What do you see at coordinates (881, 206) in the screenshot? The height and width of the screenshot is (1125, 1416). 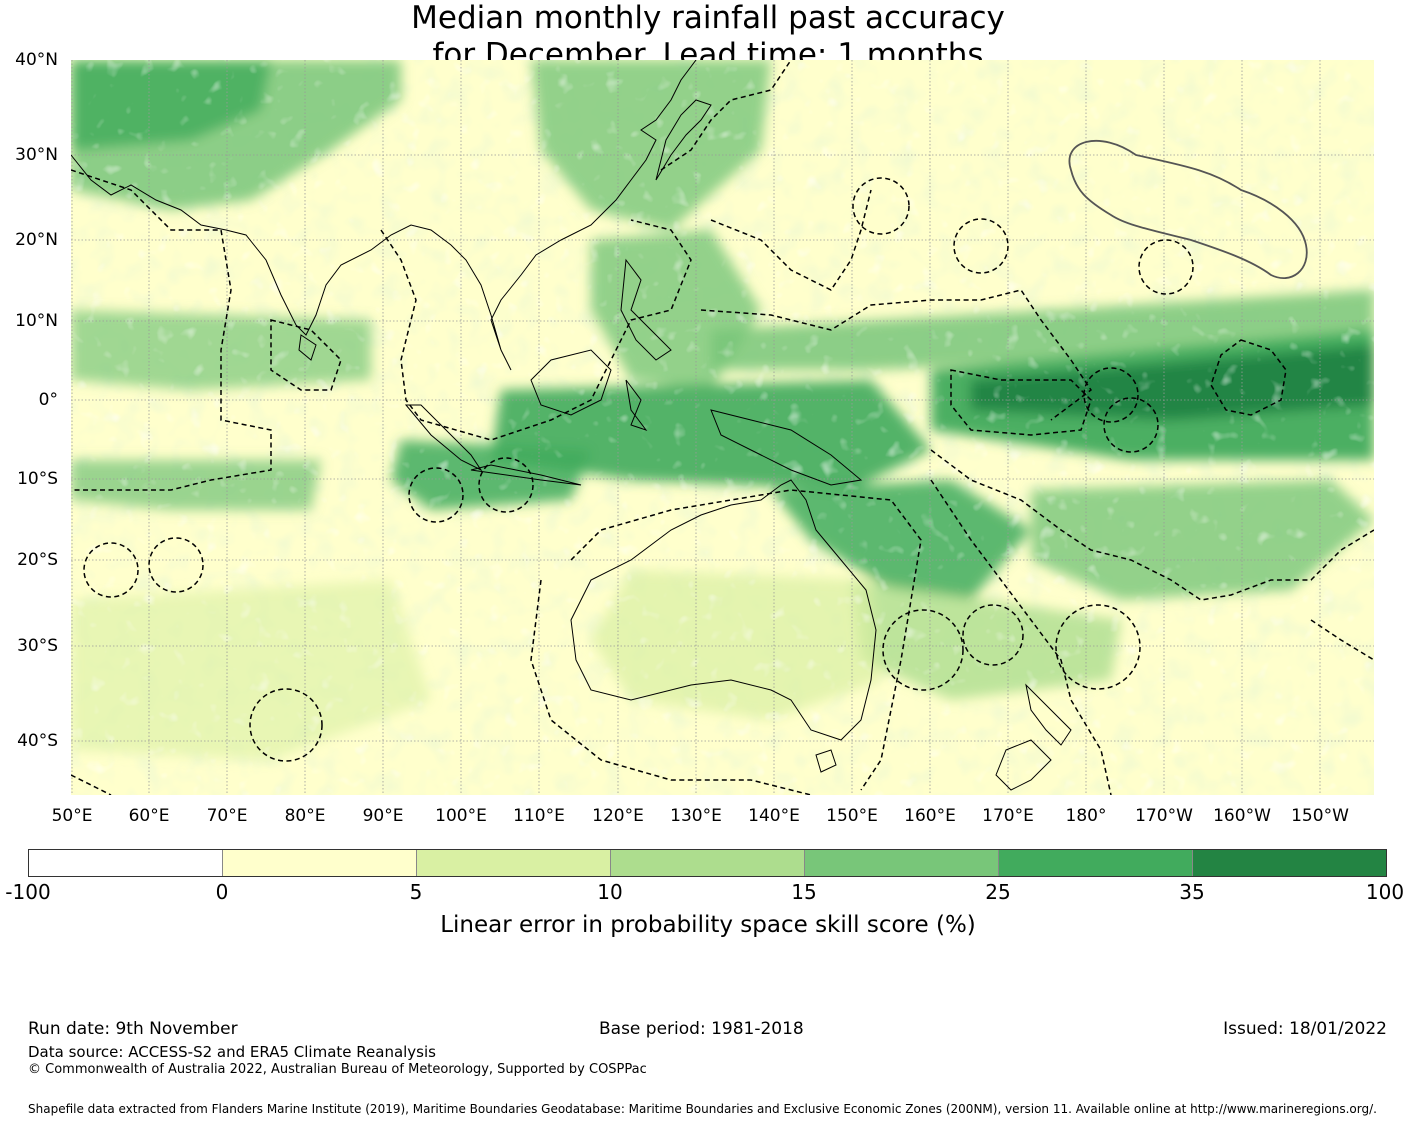 I see `eez-boundary-wake` at bounding box center [881, 206].